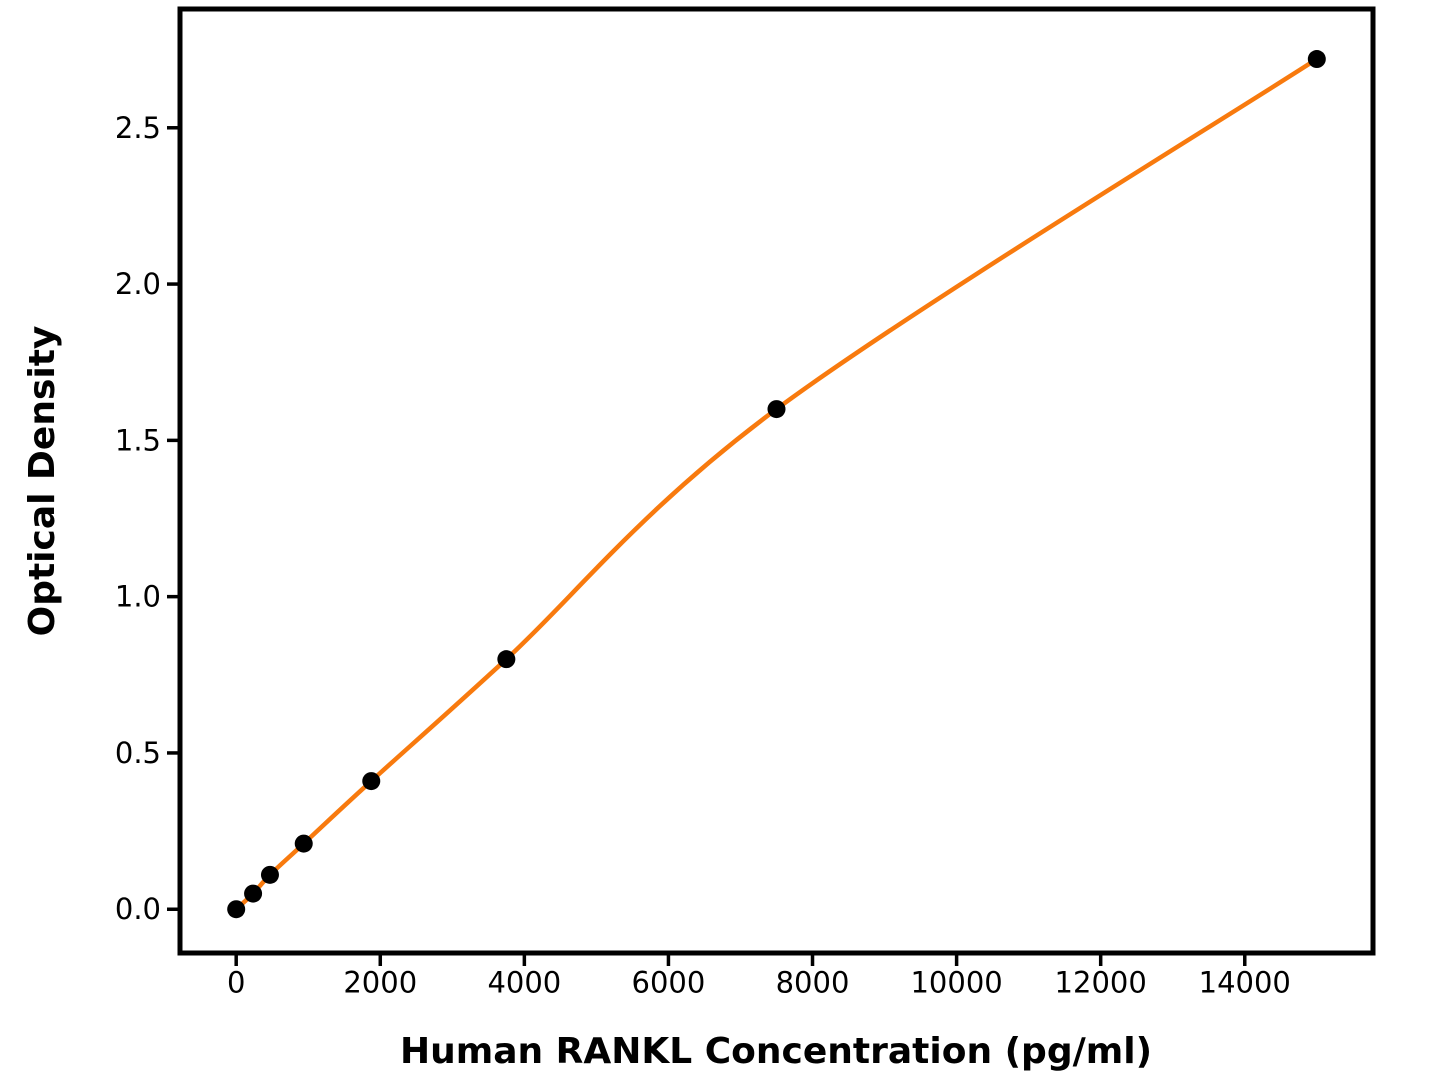 Image resolution: width=1445 pixels, height=1084 pixels. I want to click on y-tick-label: 1.0, so click(138, 597).